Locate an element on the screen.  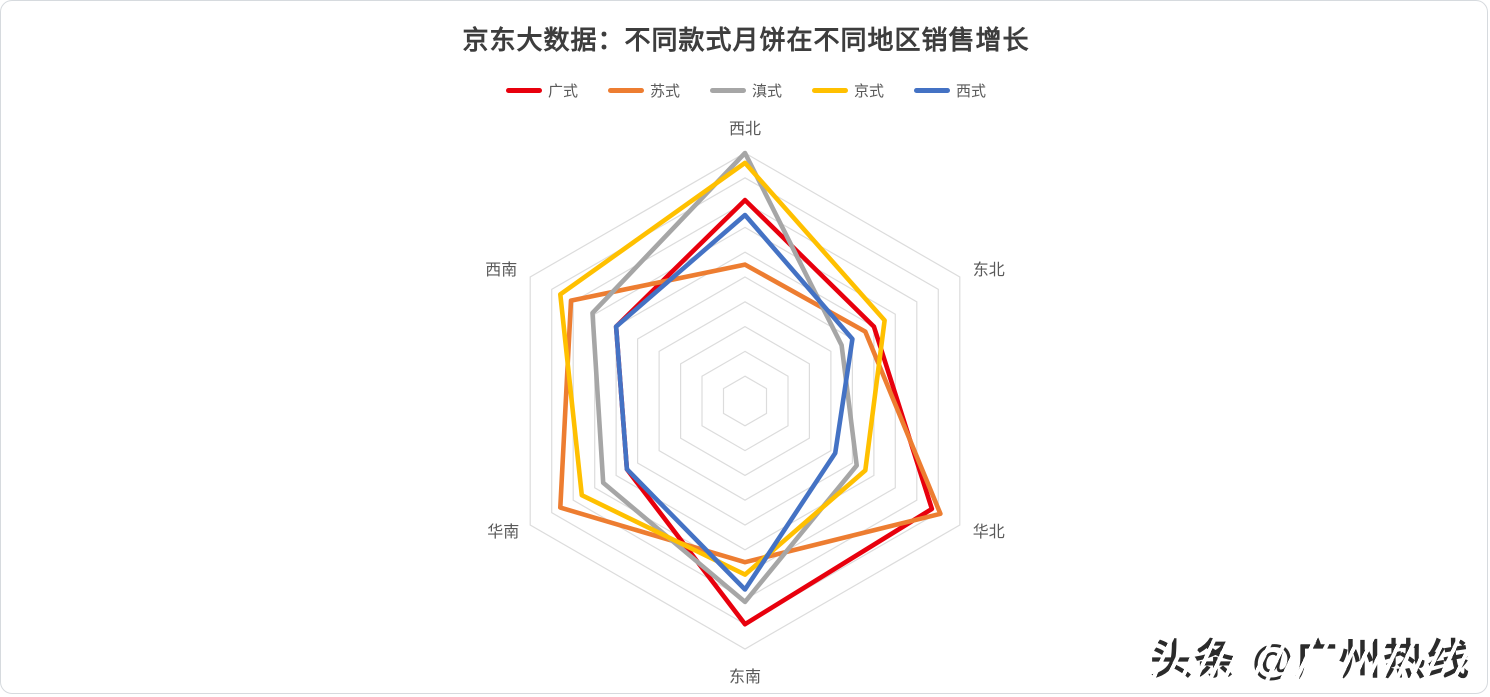
legend-label: 京式 is located at coordinates (869, 91).